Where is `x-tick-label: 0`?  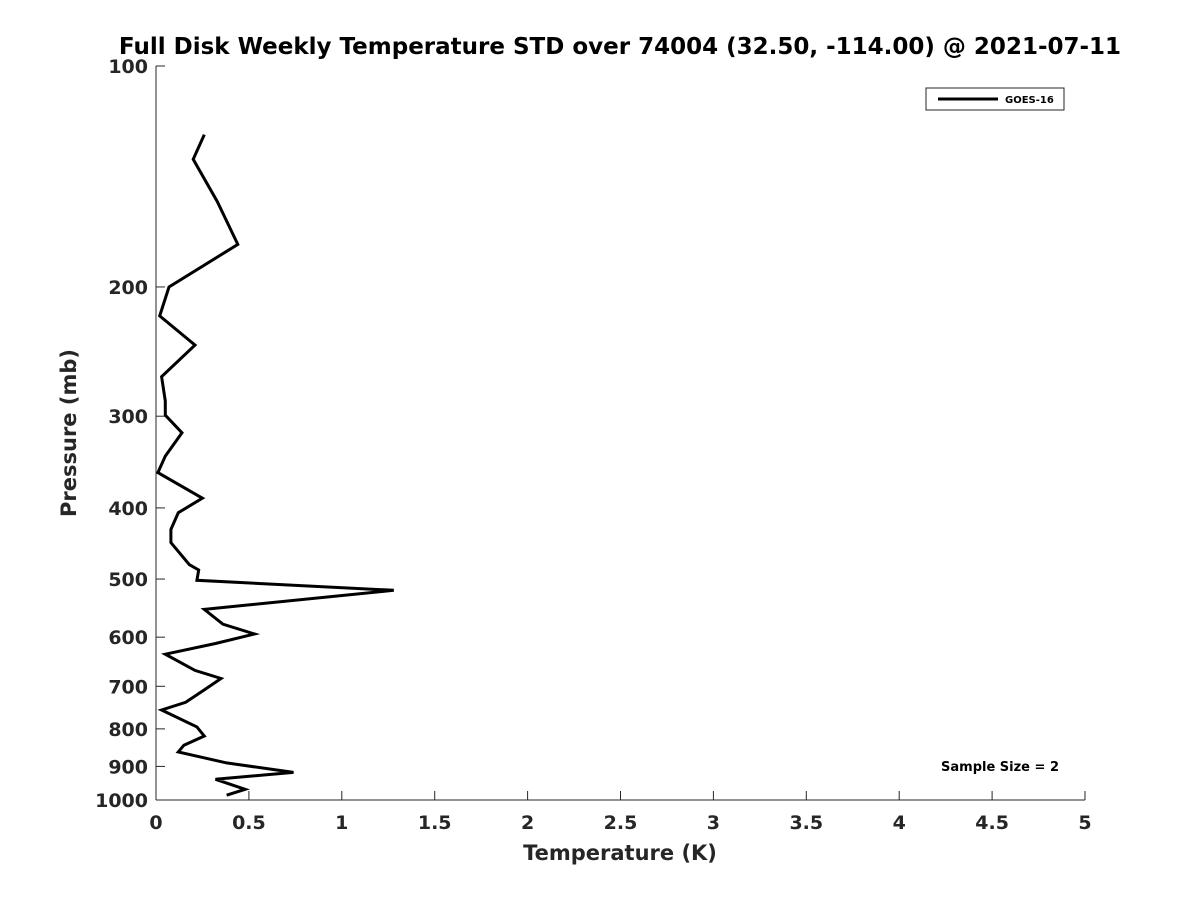 x-tick-label: 0 is located at coordinates (155, 823).